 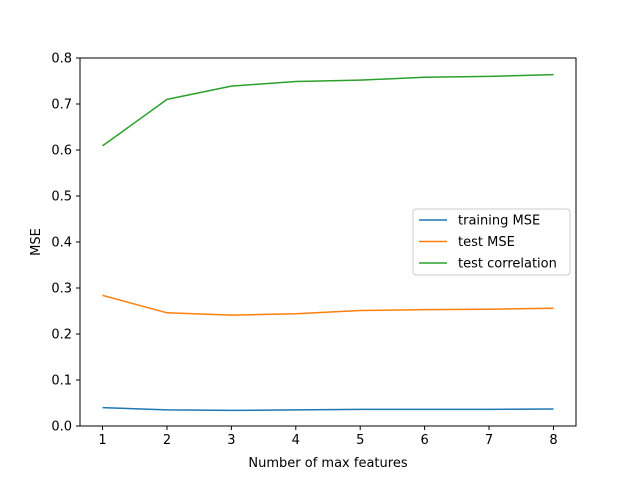 I want to click on x-tick-label: 8, so click(x=553, y=440).